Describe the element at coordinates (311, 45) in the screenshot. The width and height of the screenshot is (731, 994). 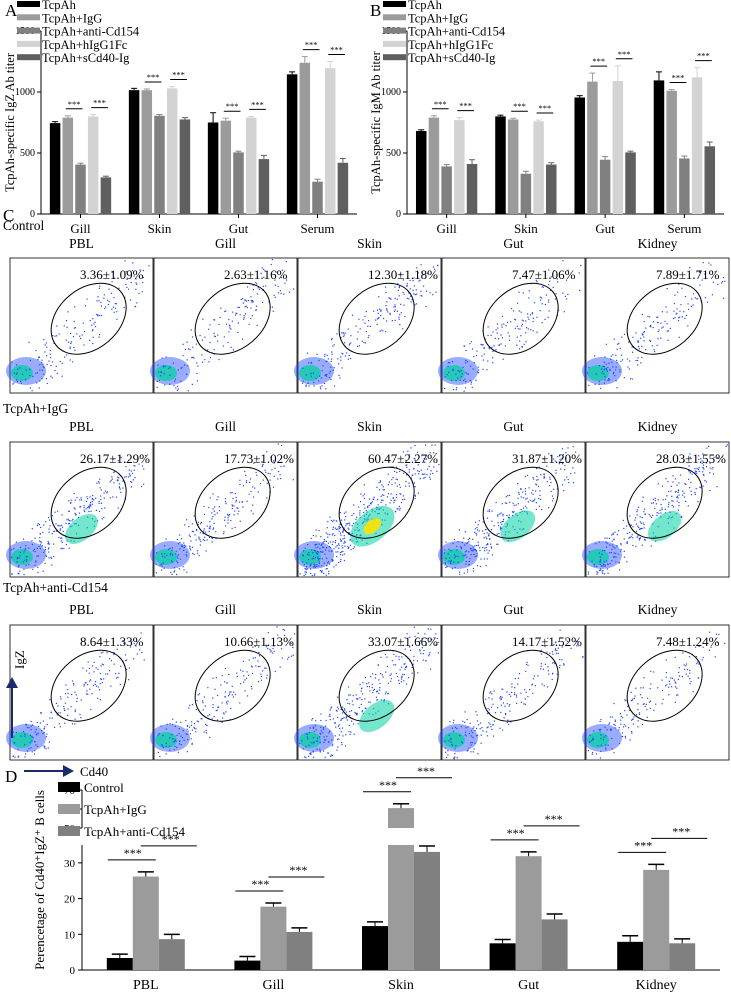
I see `significance-label: ***` at that location.